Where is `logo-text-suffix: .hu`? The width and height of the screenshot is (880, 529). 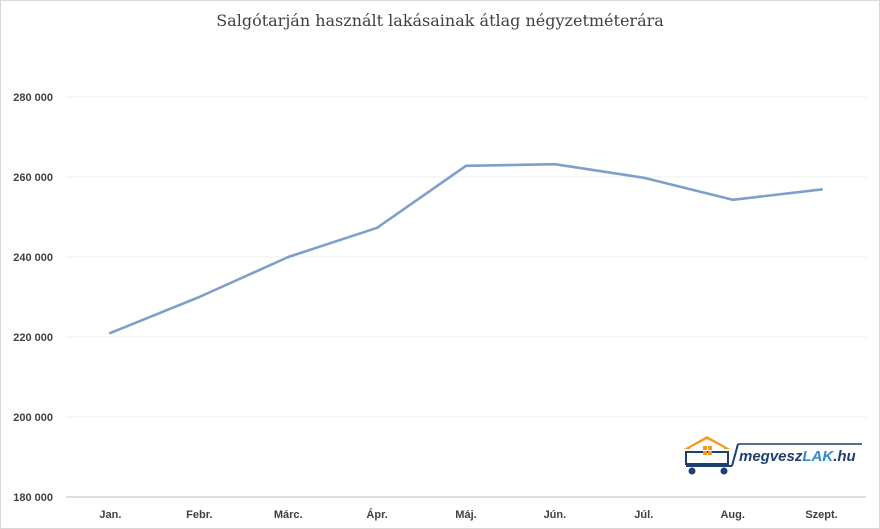
logo-text-suffix: .hu is located at coordinates (844, 456).